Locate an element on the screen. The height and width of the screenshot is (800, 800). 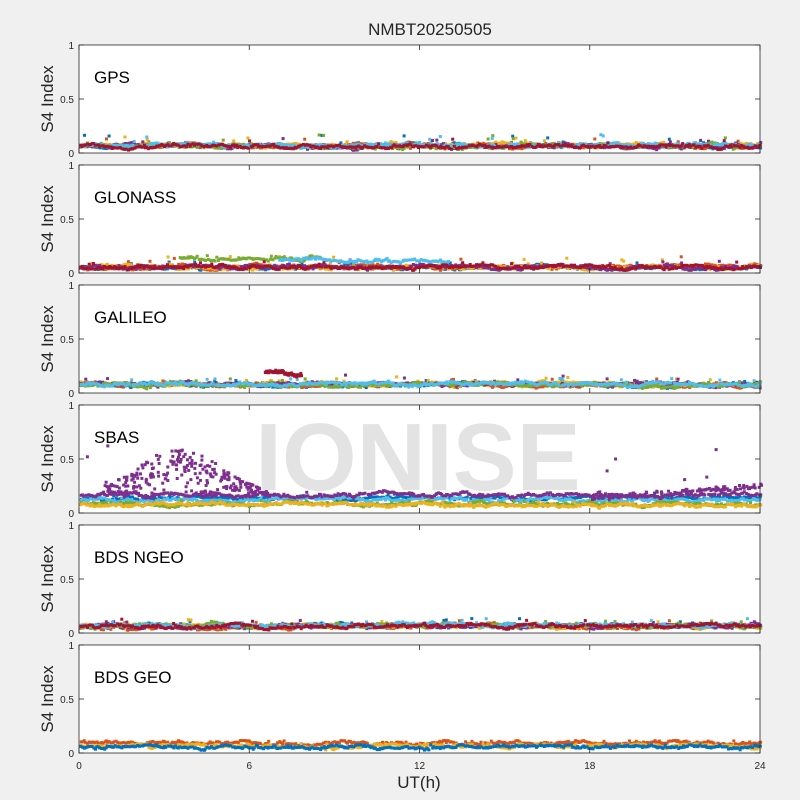
axes-background is located at coordinates (419, 99).